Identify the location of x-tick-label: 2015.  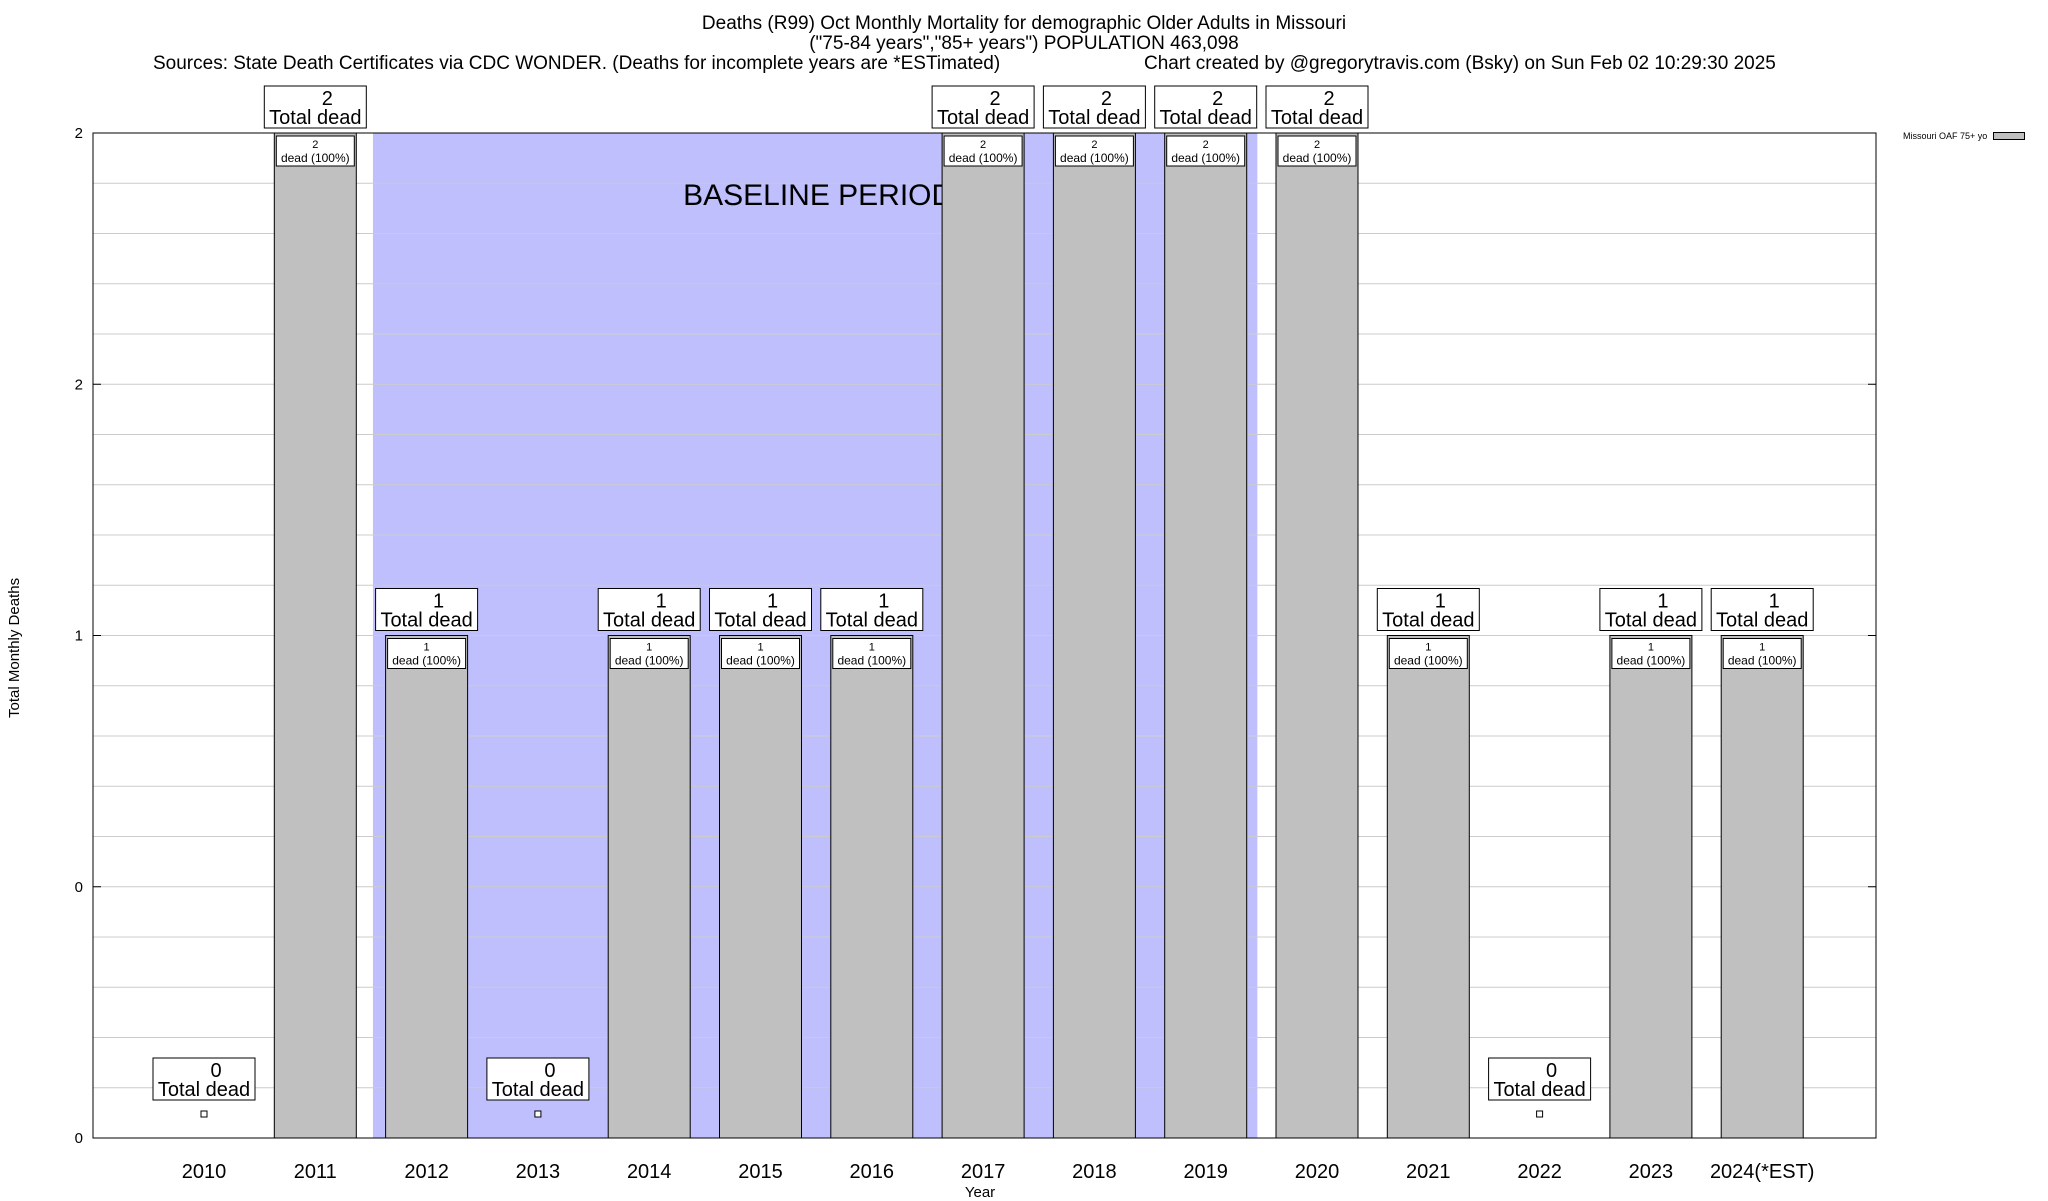
(760, 1172).